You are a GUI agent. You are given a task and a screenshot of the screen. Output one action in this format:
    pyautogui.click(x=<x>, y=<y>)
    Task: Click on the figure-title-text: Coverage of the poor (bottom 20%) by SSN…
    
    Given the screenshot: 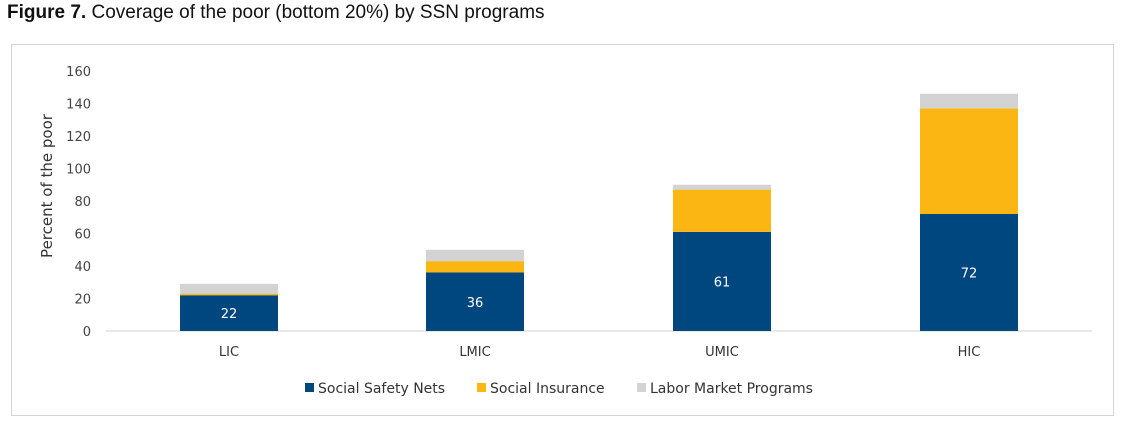 What is the action you would take?
    pyautogui.click(x=318, y=12)
    